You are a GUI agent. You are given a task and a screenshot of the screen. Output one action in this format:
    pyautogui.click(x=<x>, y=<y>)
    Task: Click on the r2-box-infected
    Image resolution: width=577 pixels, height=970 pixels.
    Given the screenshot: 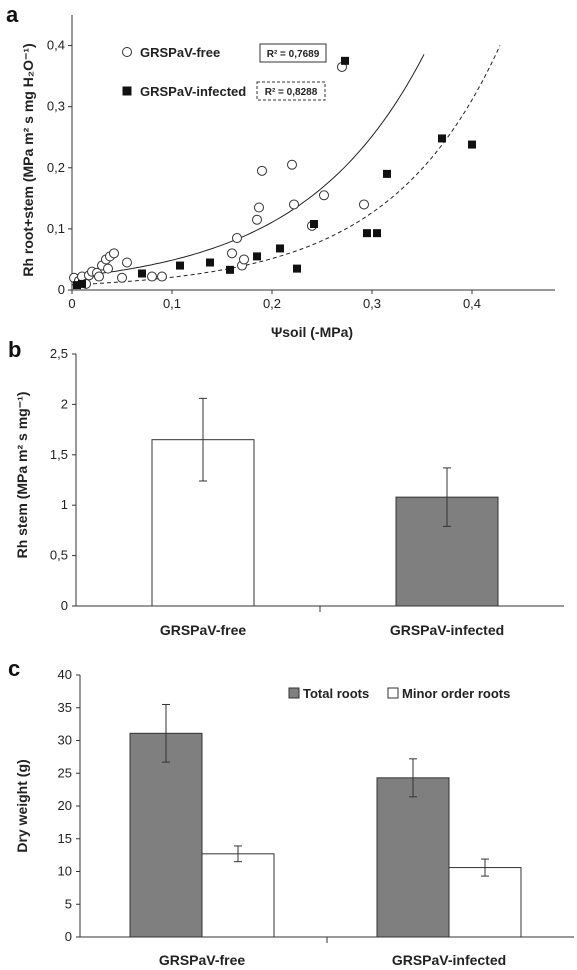 What is the action you would take?
    pyautogui.click(x=291, y=91)
    